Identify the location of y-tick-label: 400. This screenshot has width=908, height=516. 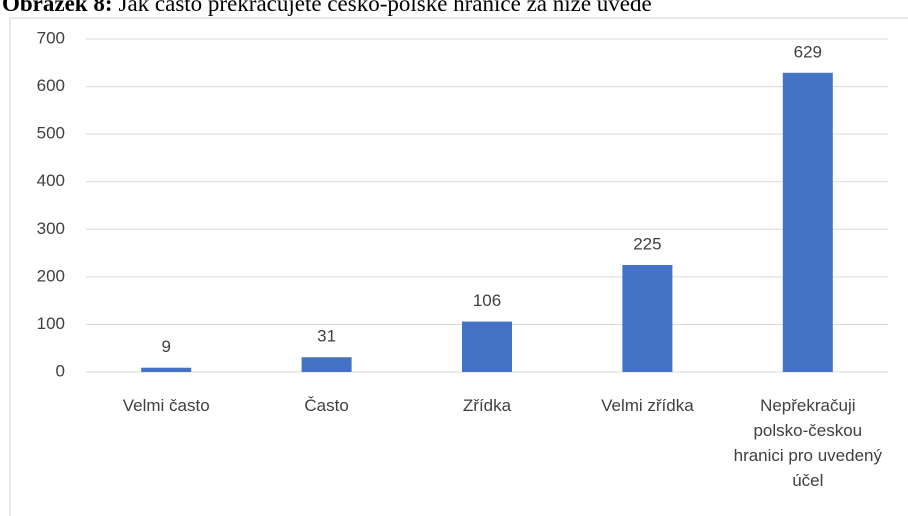
(51, 180).